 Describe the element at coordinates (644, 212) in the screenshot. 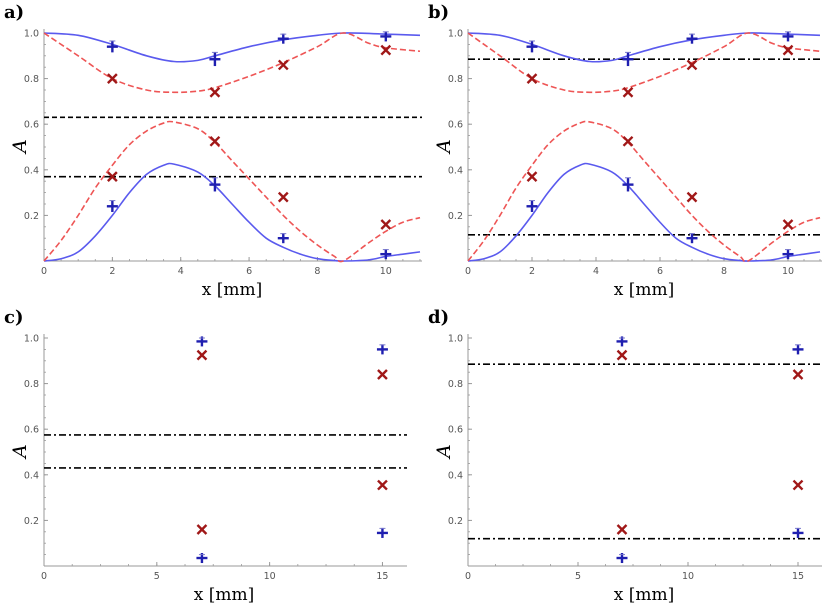

I see `curve-blue-solid-lower` at that location.